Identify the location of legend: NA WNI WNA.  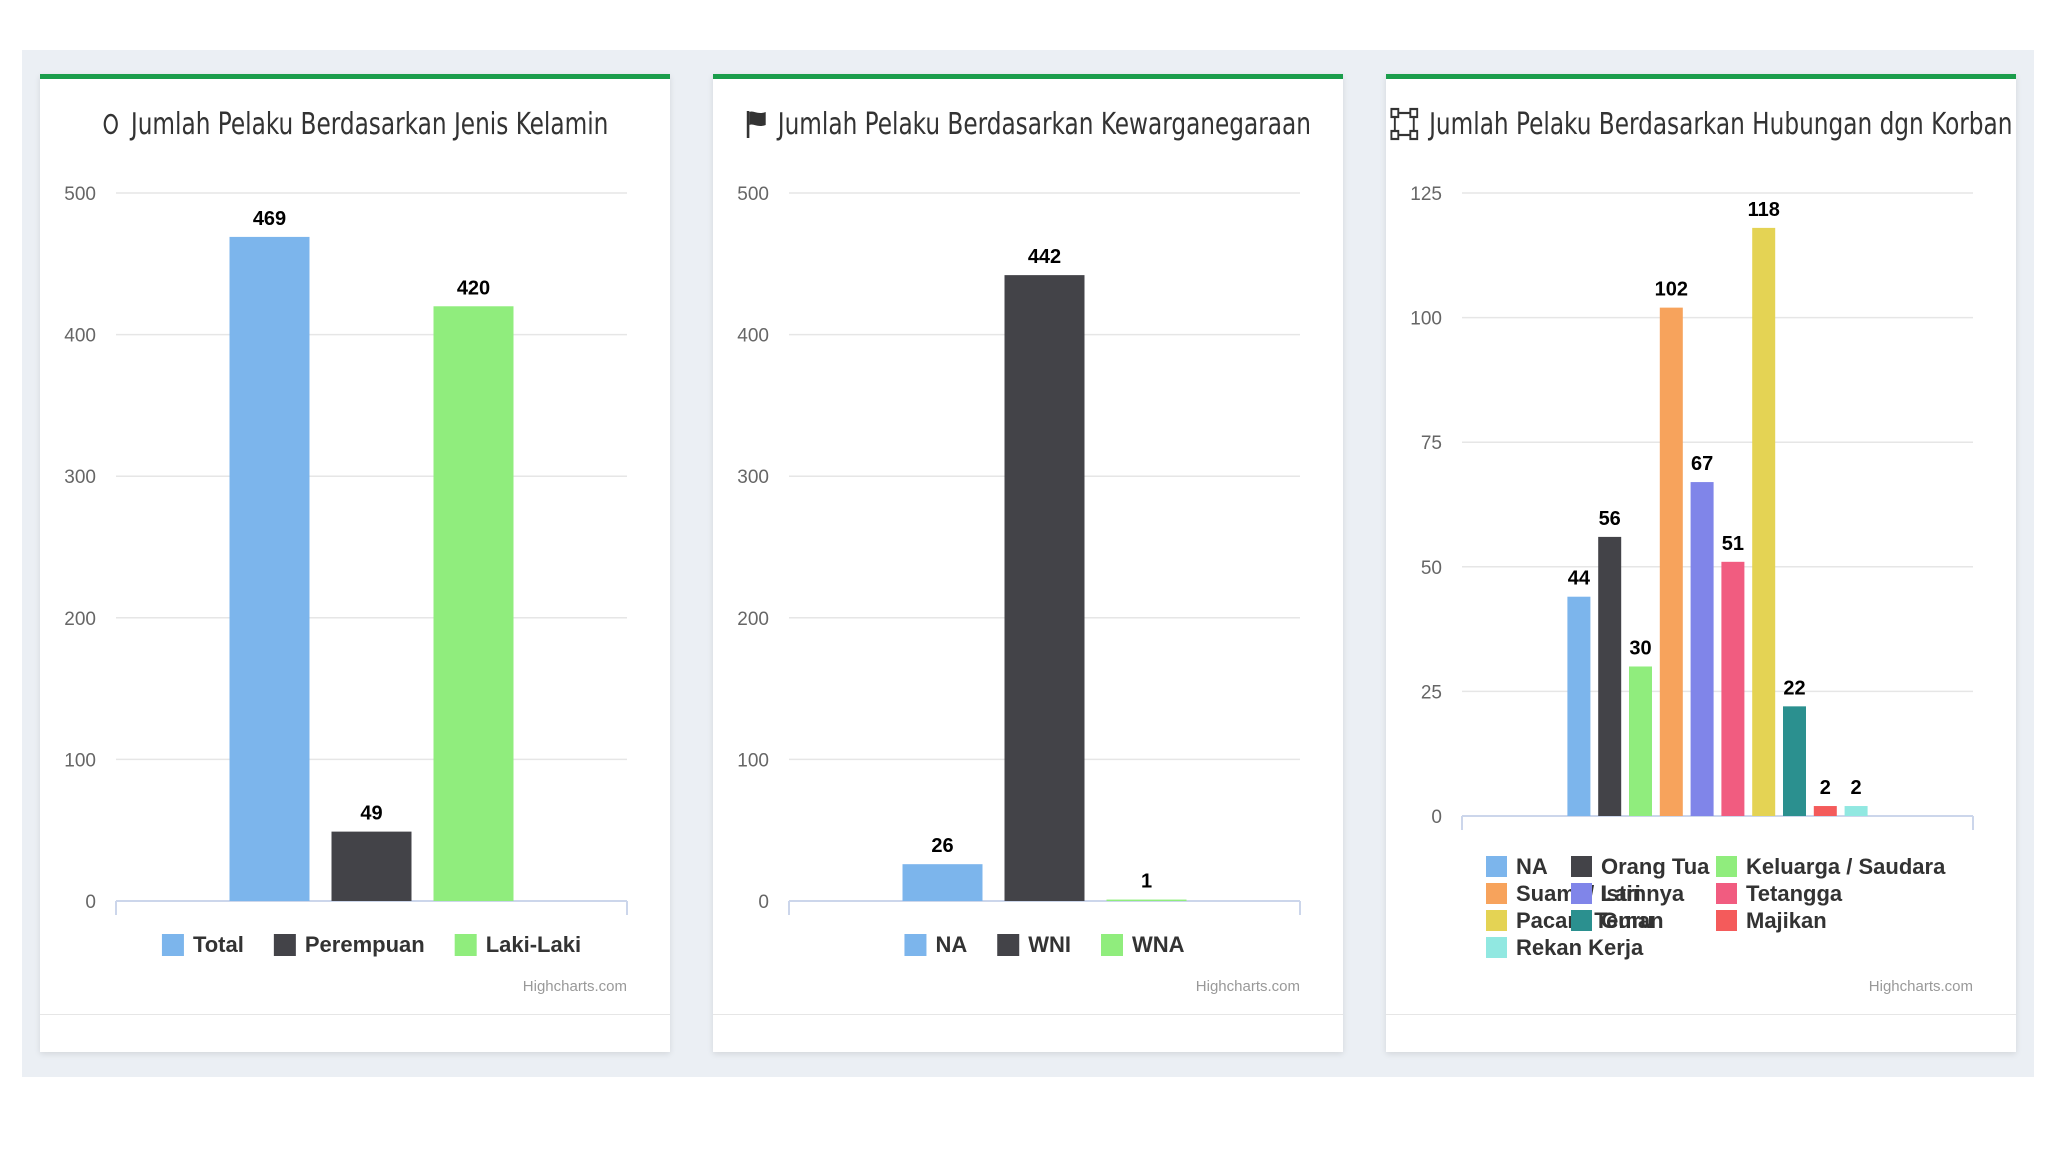
(1044, 944).